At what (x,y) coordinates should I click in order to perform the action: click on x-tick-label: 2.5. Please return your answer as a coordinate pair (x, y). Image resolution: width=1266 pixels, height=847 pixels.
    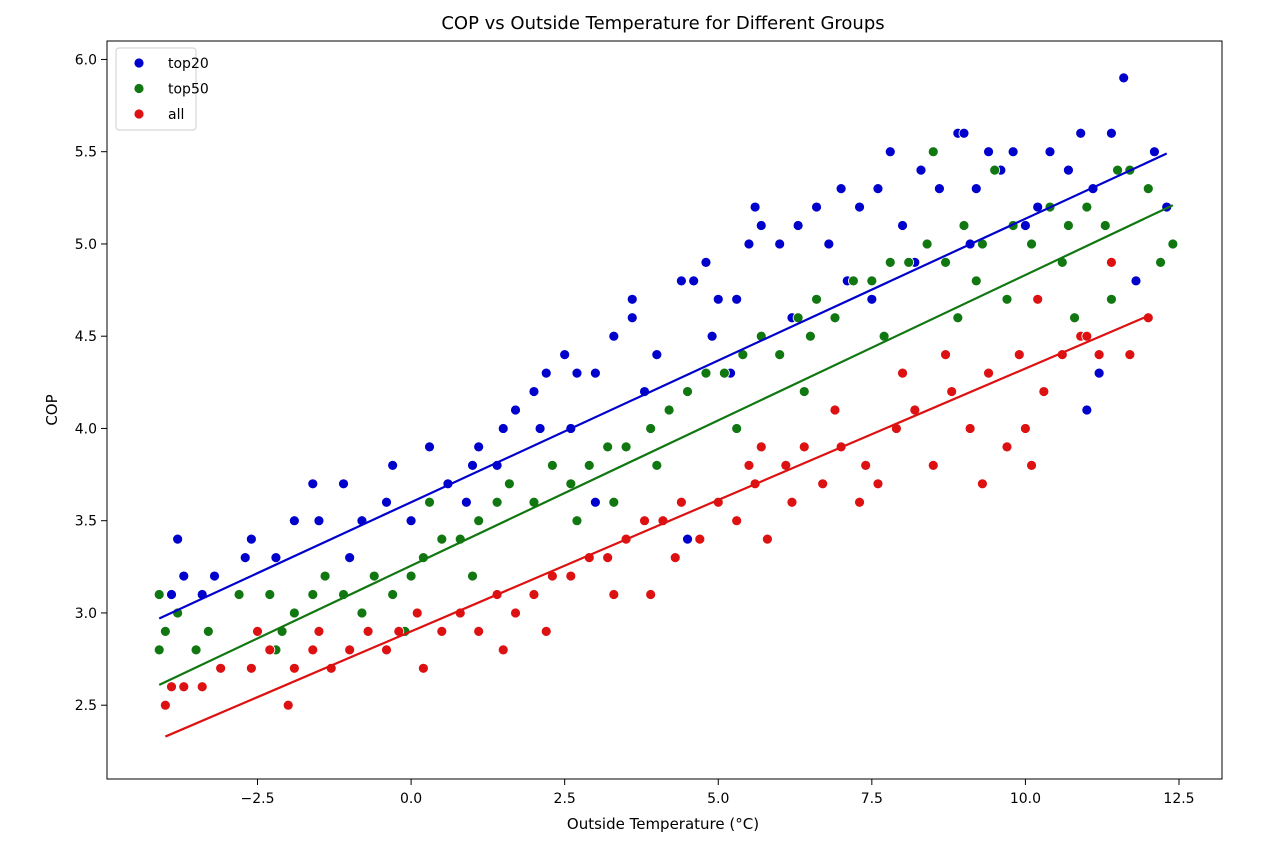
    Looking at the image, I should click on (565, 799).